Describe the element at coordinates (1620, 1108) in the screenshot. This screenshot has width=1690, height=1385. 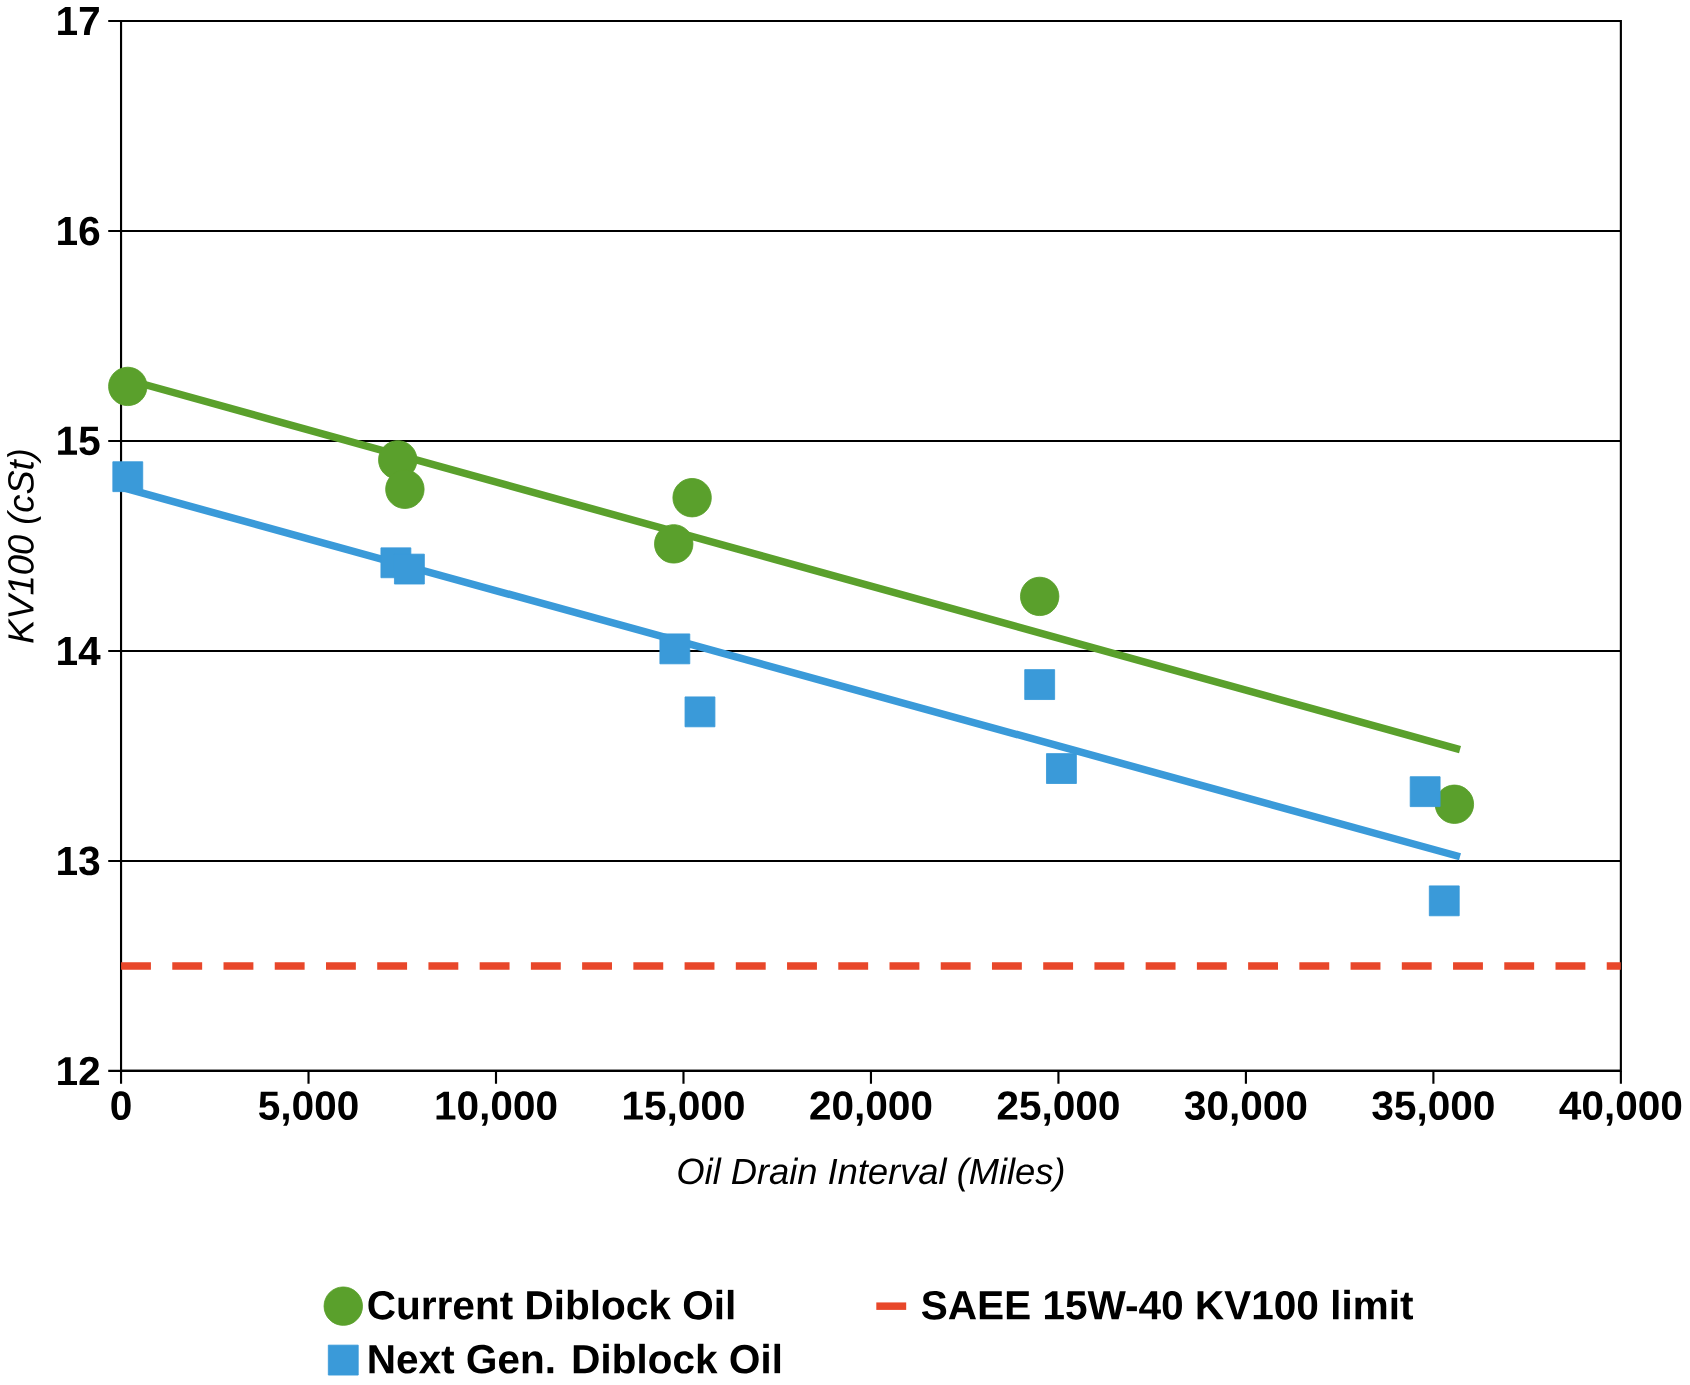
I see `x-tick-label: 40,000` at that location.